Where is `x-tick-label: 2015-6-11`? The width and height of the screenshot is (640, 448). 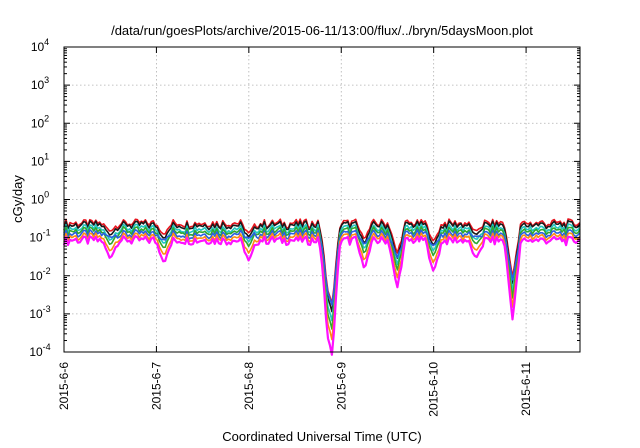
x-tick-label: 2015-6-11 is located at coordinates (526, 389).